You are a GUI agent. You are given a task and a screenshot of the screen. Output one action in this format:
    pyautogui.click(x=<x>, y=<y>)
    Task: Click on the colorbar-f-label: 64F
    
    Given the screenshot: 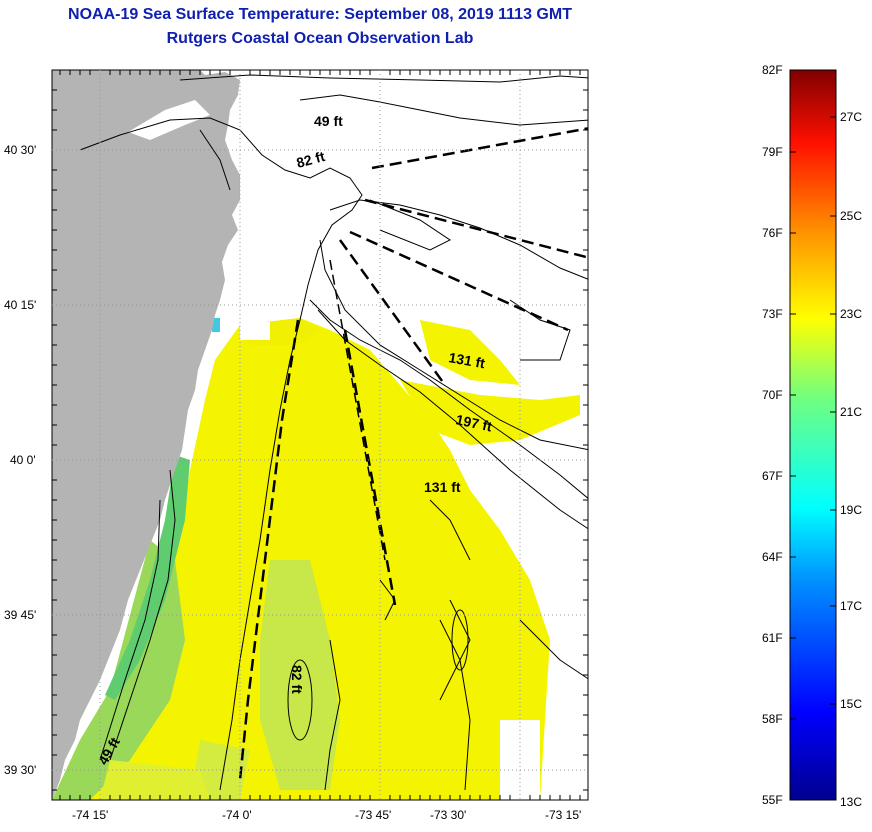 What is the action you would take?
    pyautogui.click(x=772, y=557)
    